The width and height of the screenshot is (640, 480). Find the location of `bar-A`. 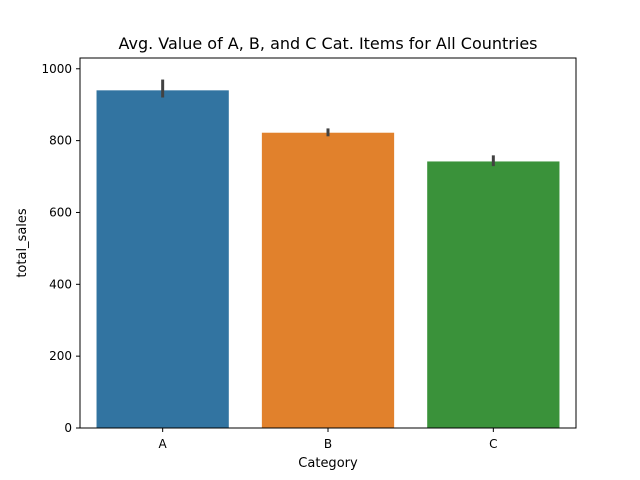

bar-A is located at coordinates (162, 259).